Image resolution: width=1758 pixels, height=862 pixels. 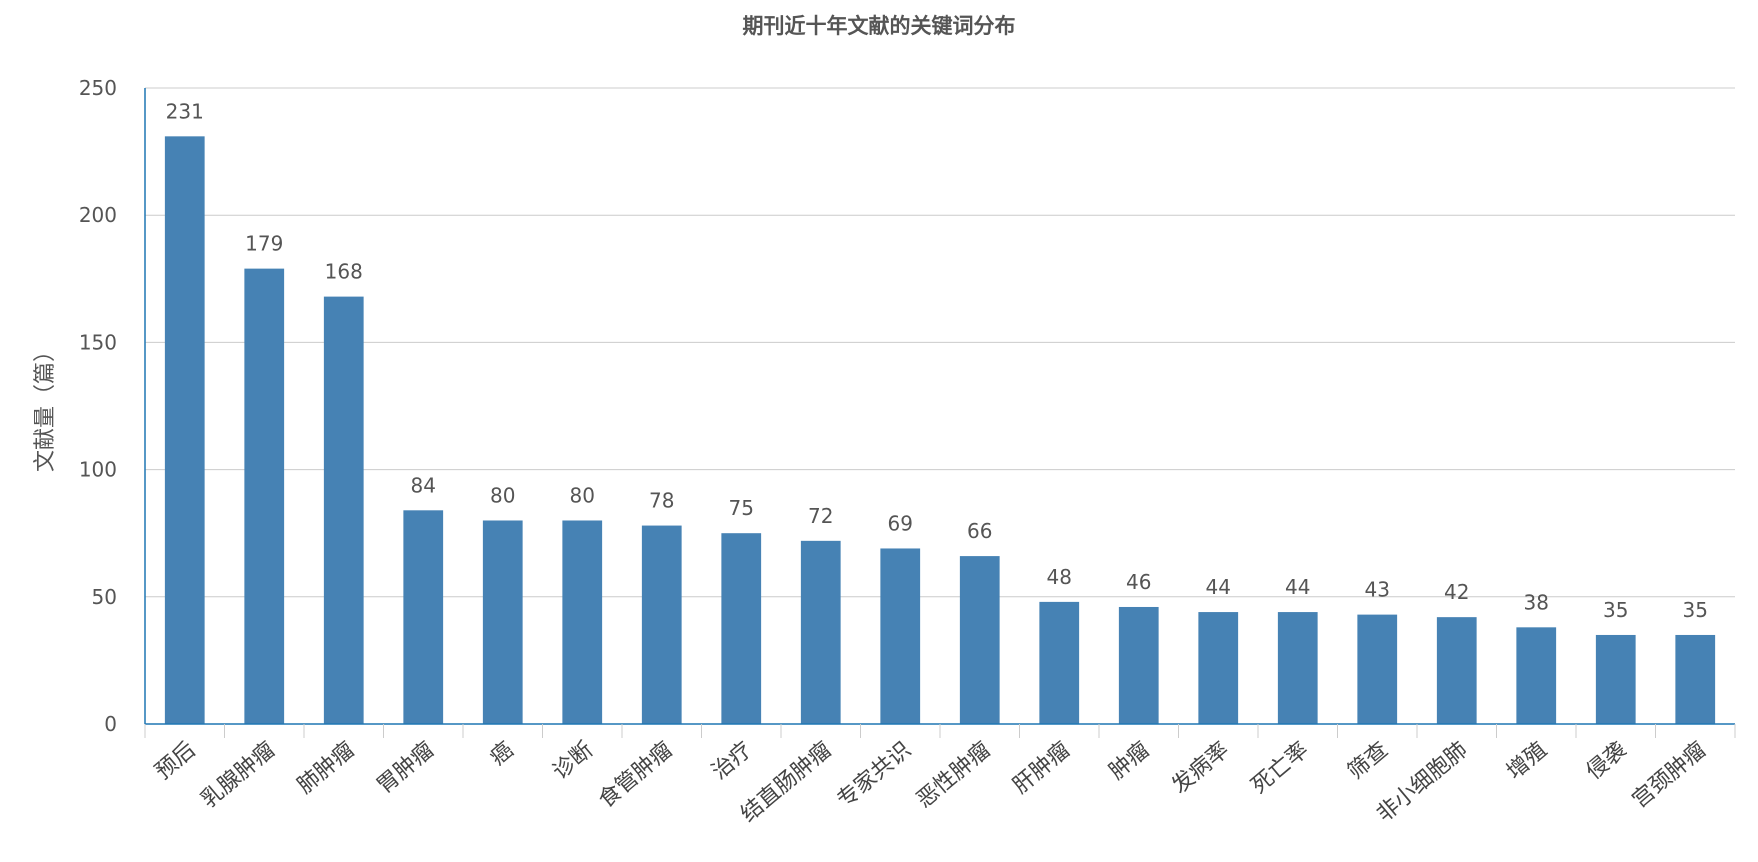 I want to click on x-tick-label: 胃肿瘤, so click(x=405, y=768).